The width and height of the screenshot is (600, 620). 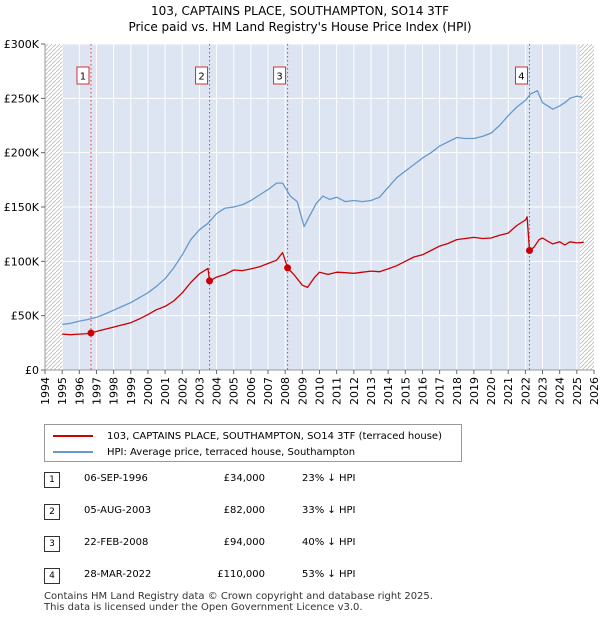 I want to click on sale-hpi-diff: 40% ↓ HPI, so click(x=329, y=542).